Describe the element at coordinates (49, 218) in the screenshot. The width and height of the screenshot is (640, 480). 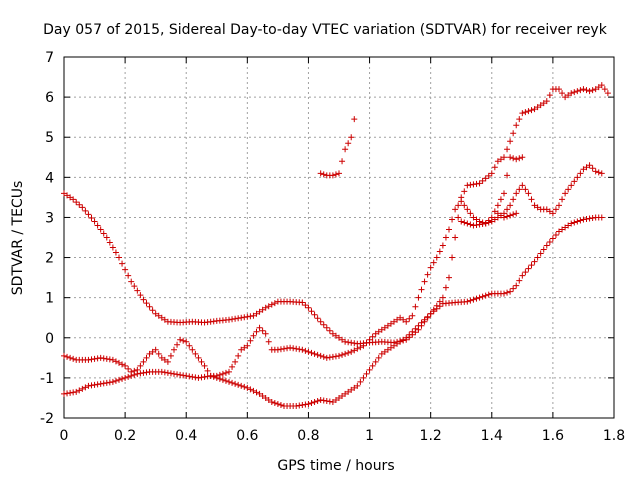
I see `y-tick-label: 3` at that location.